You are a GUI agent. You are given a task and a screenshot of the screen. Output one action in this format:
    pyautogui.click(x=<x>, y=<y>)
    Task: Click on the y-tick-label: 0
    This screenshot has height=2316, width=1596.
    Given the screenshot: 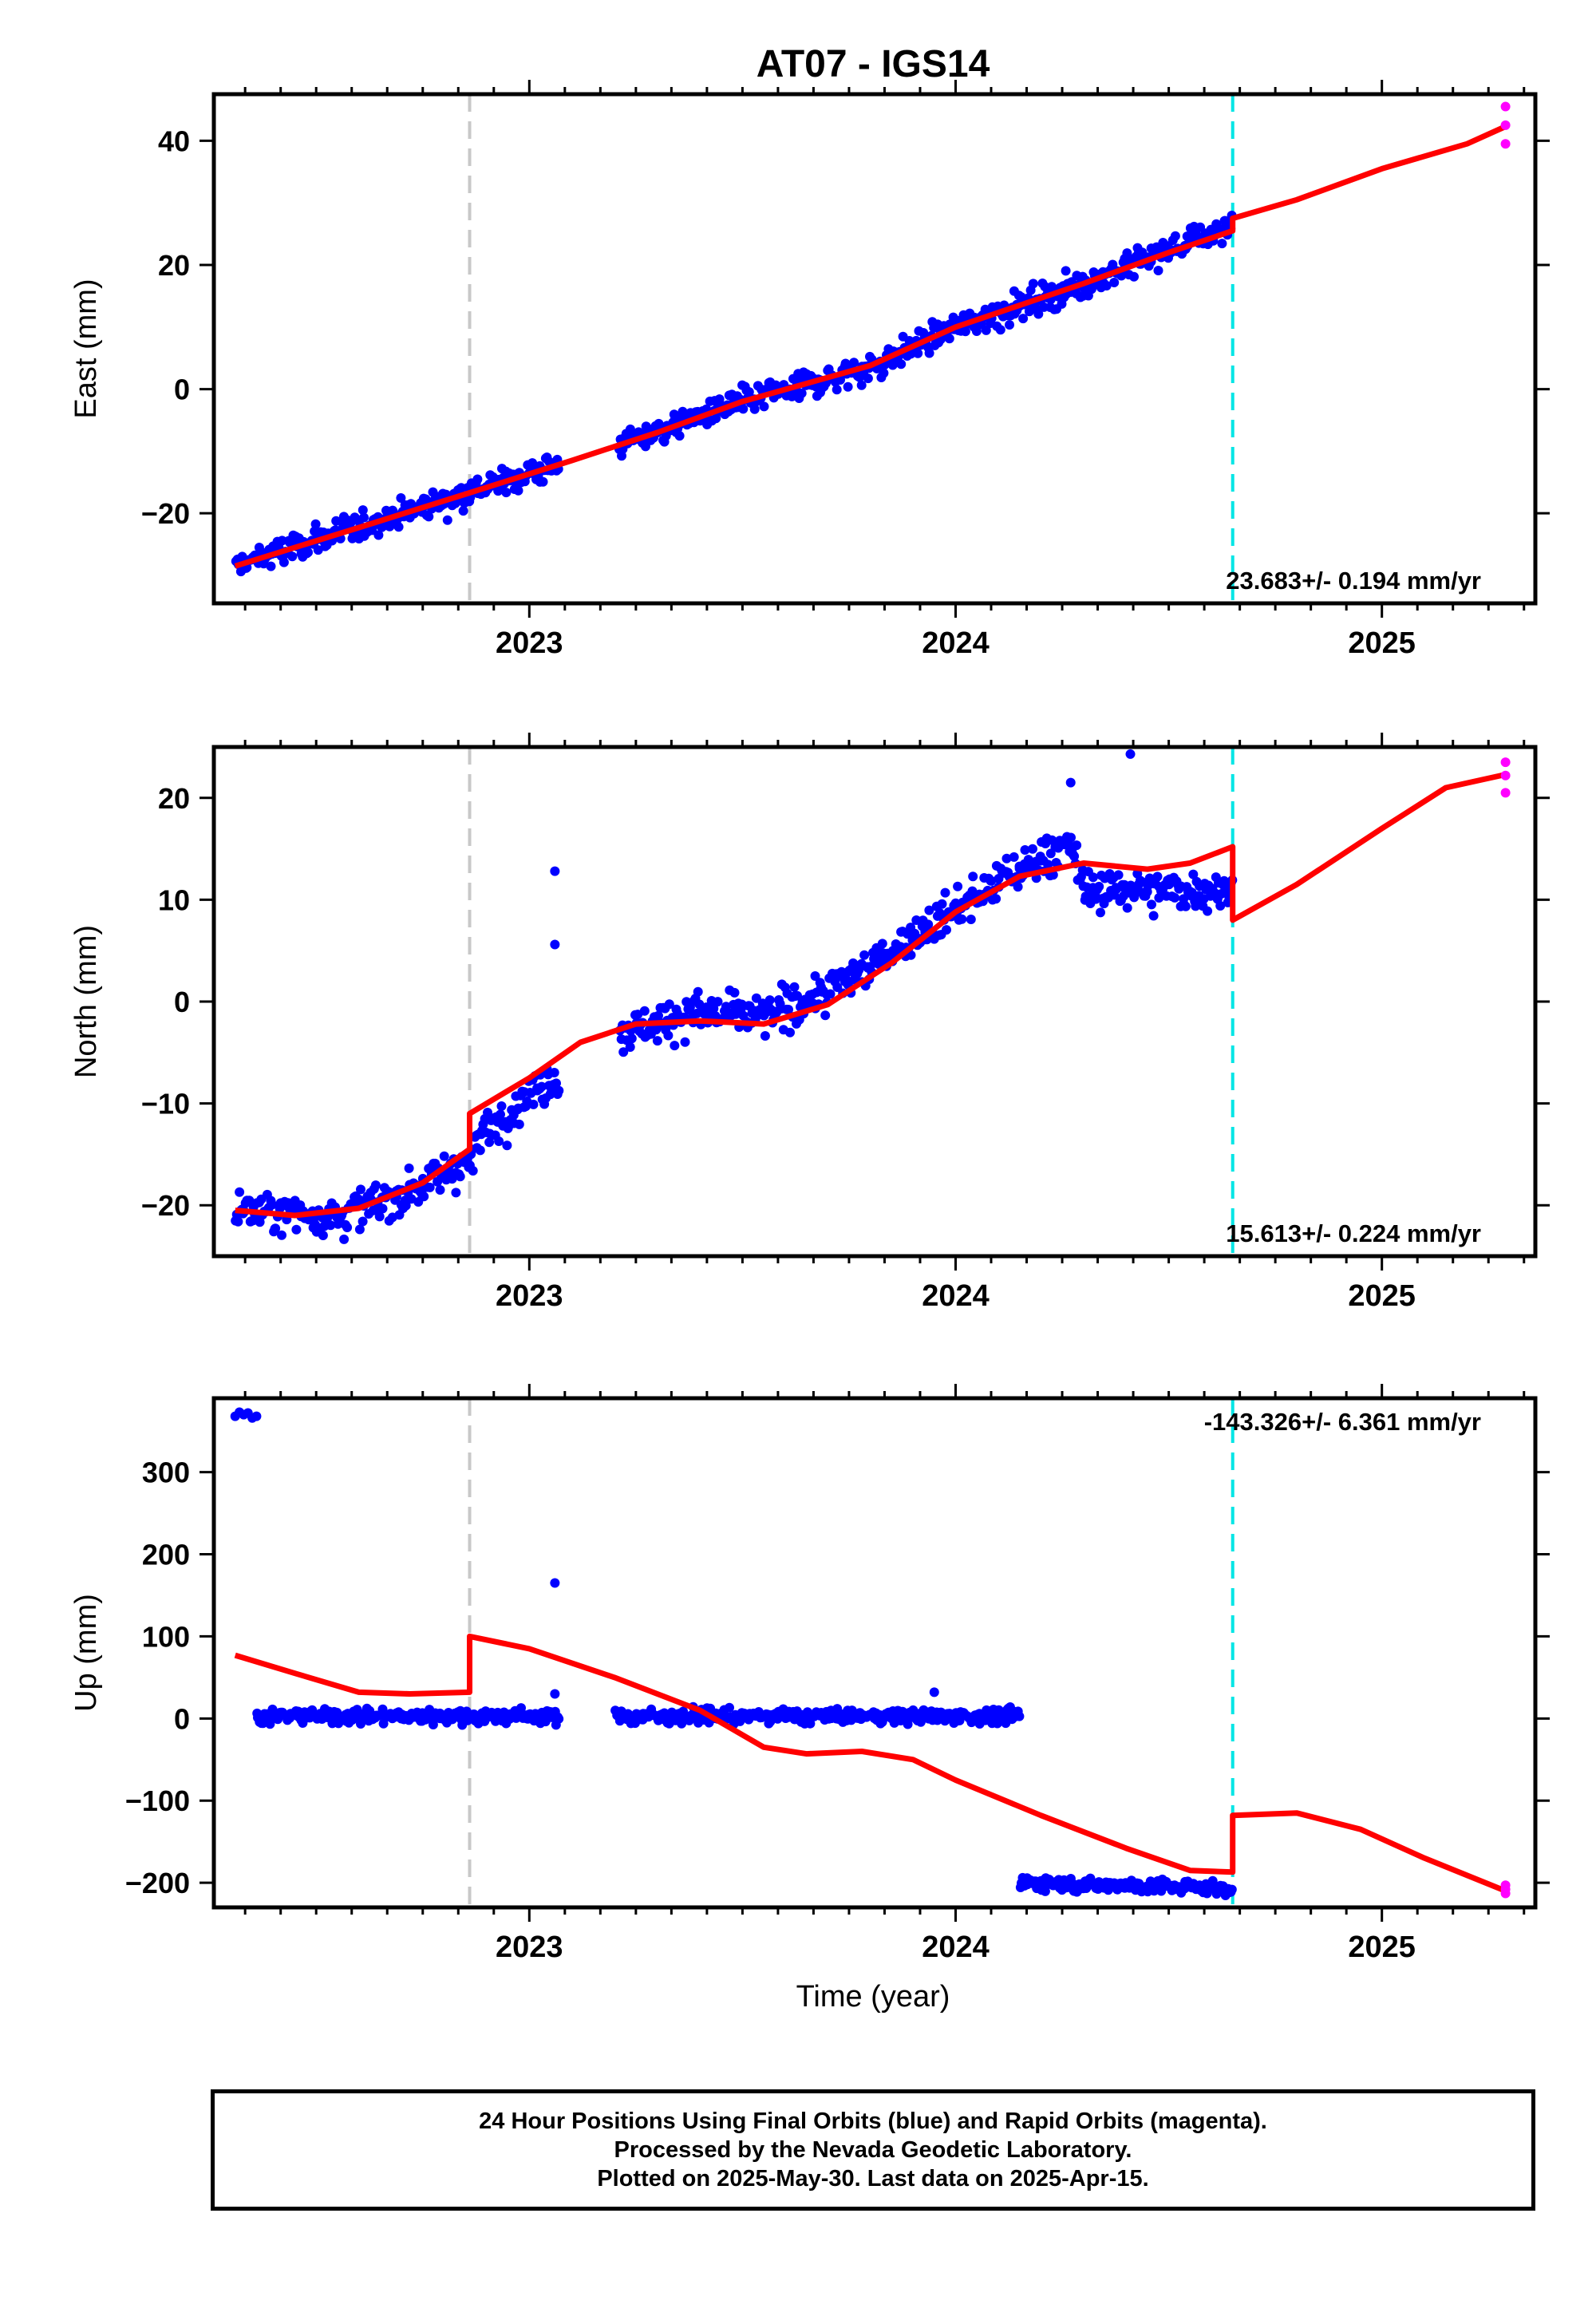 What is the action you would take?
    pyautogui.click(x=182, y=1002)
    